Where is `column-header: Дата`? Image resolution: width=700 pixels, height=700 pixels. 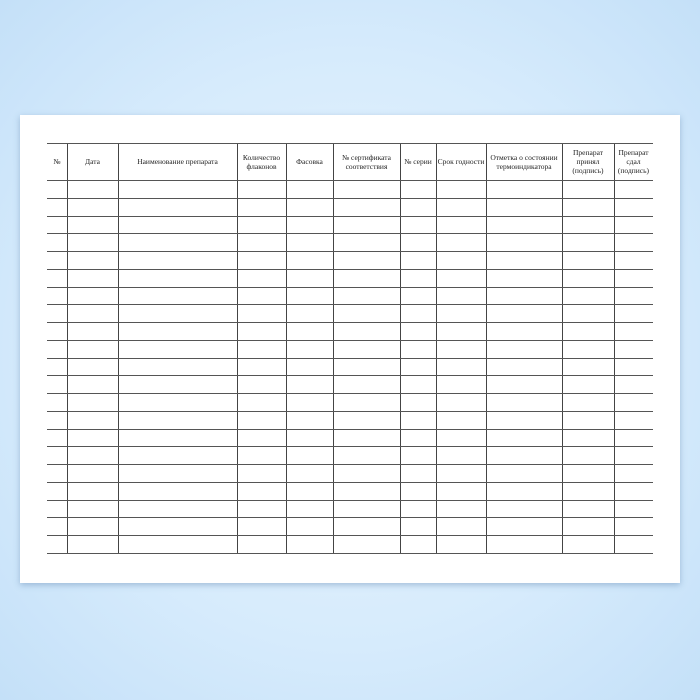 column-header: Дата is located at coordinates (92, 161).